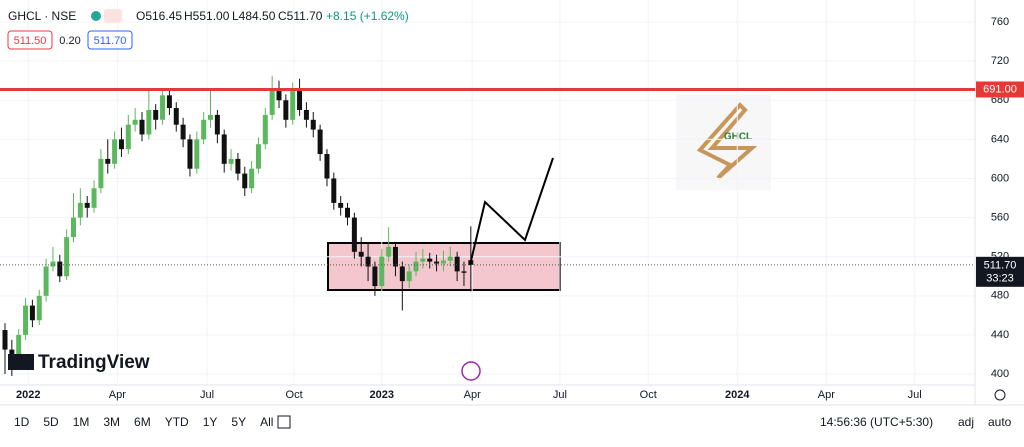  I want to click on level-label-bg, so click(1000, 89).